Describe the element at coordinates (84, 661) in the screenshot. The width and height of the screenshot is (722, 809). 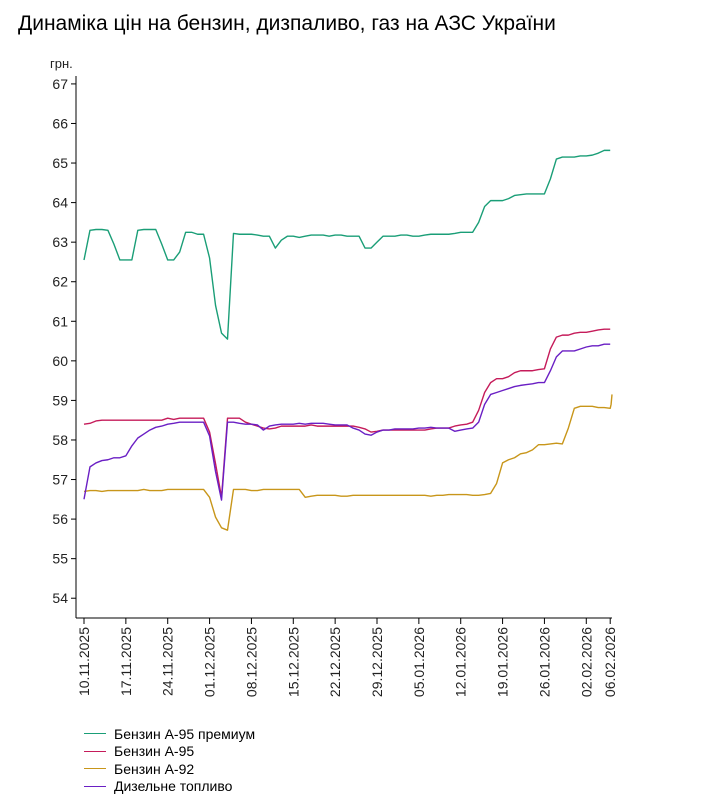
I see `x-tick-label: 10.11.2025` at that location.